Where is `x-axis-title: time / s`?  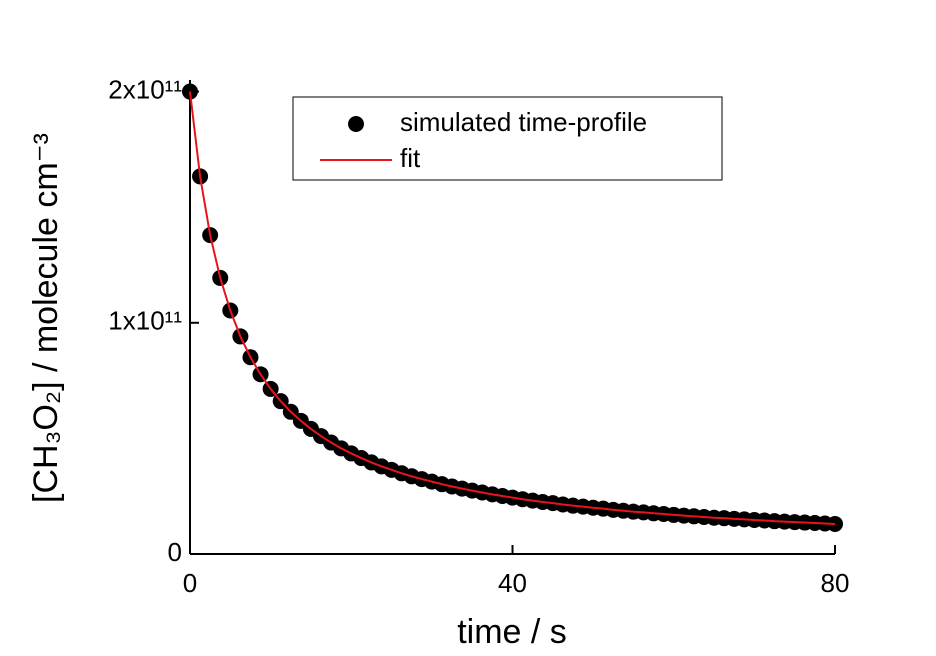
x-axis-title: time / s is located at coordinates (512, 632).